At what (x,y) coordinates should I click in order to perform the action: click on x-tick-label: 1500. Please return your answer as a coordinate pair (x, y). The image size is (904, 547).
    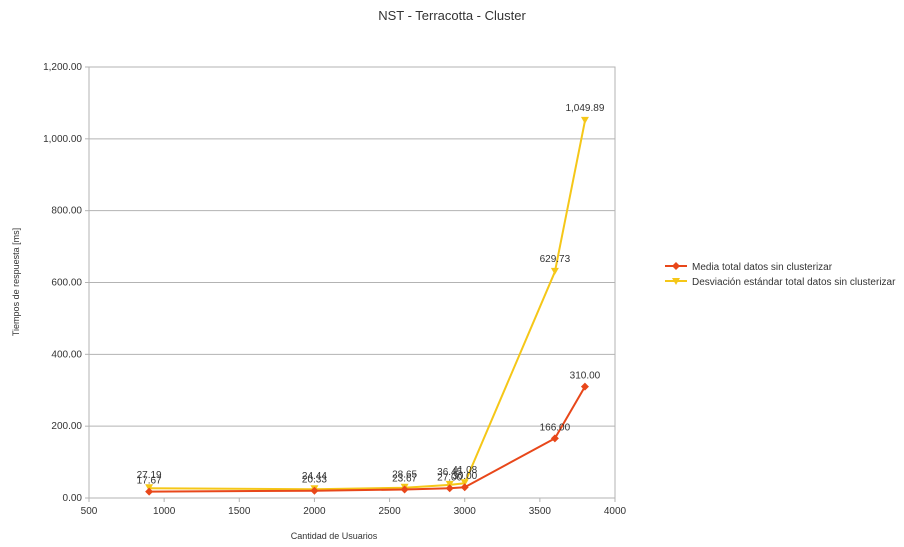
    Looking at the image, I should click on (239, 511).